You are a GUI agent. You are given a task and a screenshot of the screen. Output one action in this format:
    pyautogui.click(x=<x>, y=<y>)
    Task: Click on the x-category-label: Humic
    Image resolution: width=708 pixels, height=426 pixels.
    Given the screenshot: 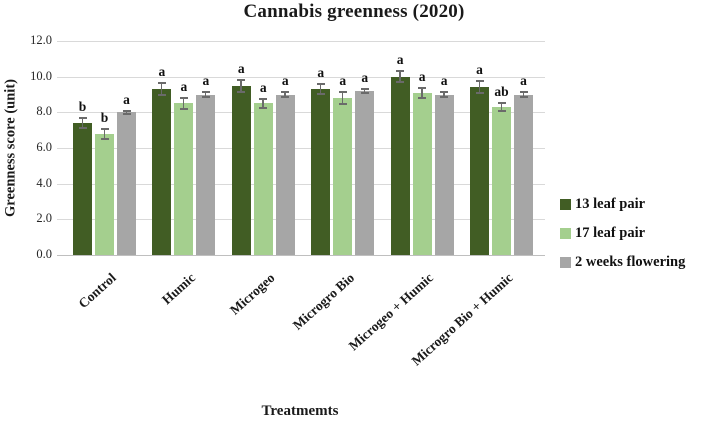 What is the action you would take?
    pyautogui.click(x=178, y=289)
    